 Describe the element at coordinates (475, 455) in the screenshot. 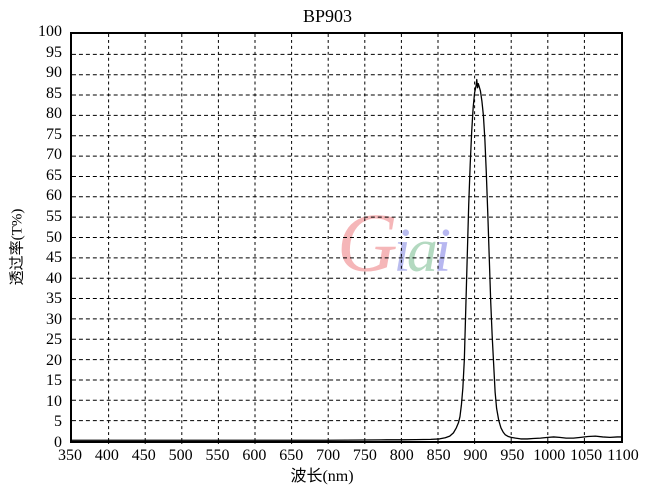

I see `x-tick-label: 900` at that location.